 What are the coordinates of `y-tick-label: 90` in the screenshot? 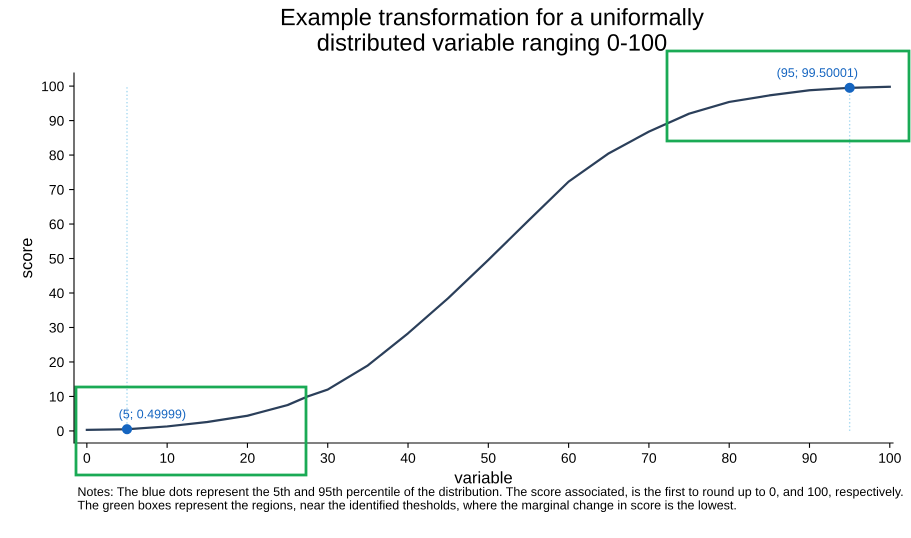 It's located at (56, 121).